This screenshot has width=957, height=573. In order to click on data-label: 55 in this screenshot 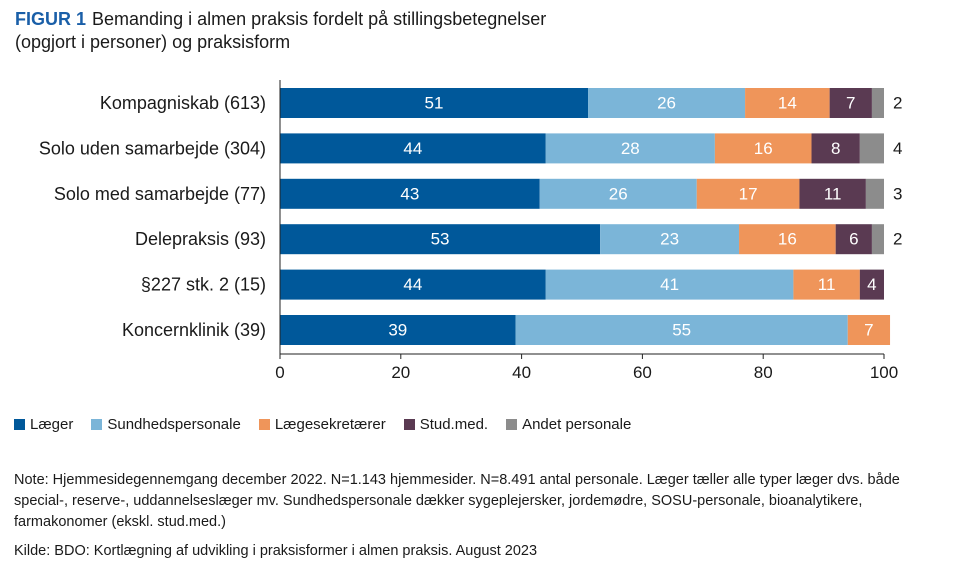, I will do `click(681, 330)`.